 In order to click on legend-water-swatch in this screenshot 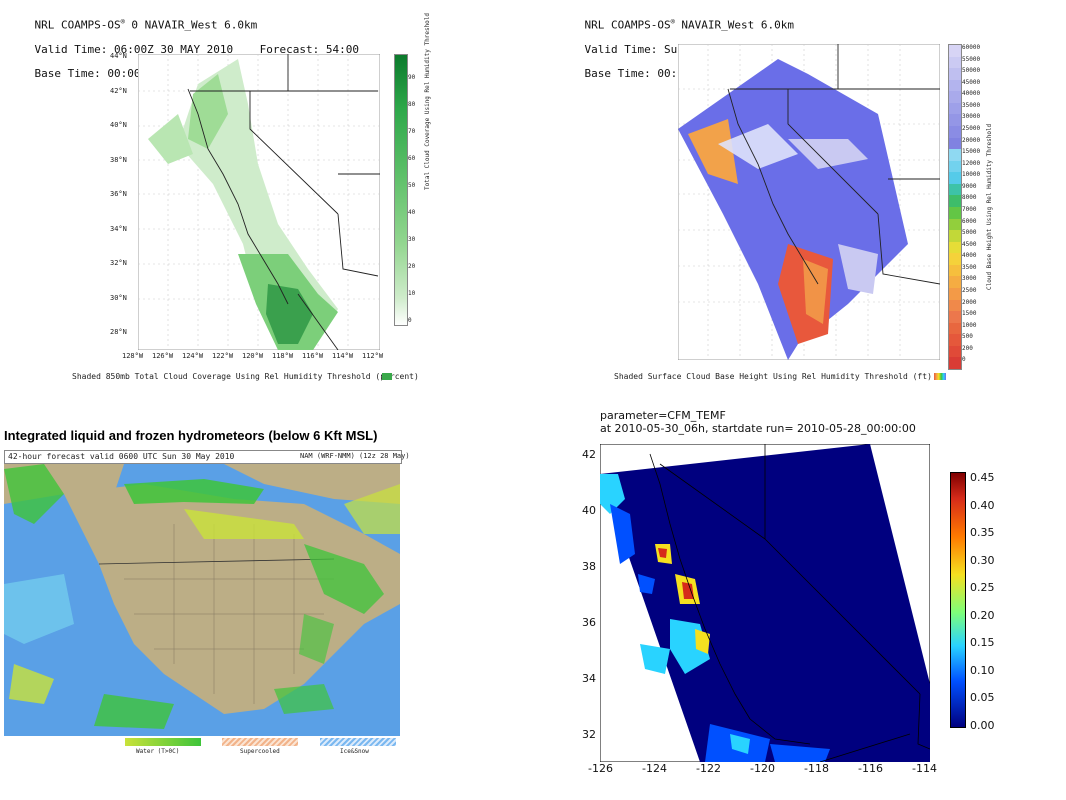, I will do `click(163, 742)`.